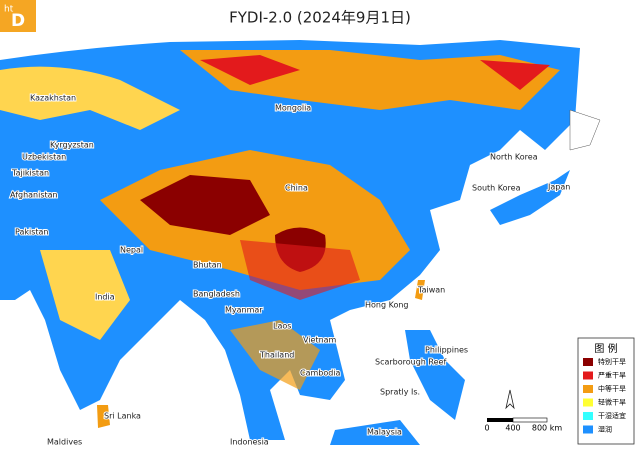  What do you see at coordinates (32, 232) in the screenshot?
I see `place-label: Pakistan` at bounding box center [32, 232].